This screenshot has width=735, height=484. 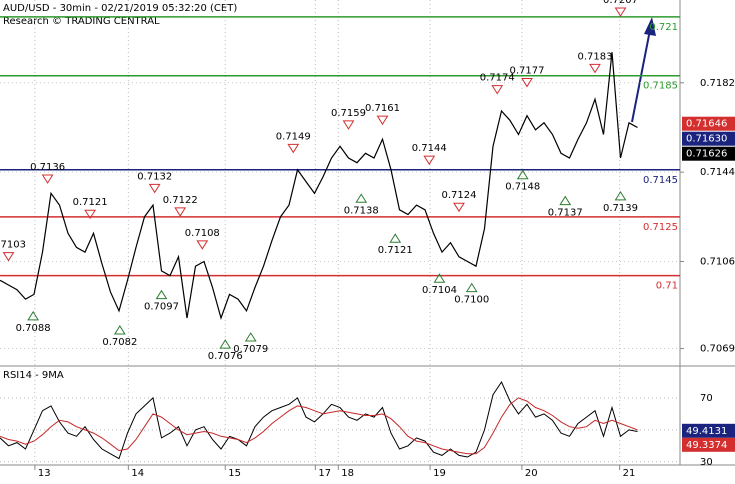 What do you see at coordinates (717, 83) in the screenshot?
I see `y-tick-label: 0.7182` at bounding box center [717, 83].